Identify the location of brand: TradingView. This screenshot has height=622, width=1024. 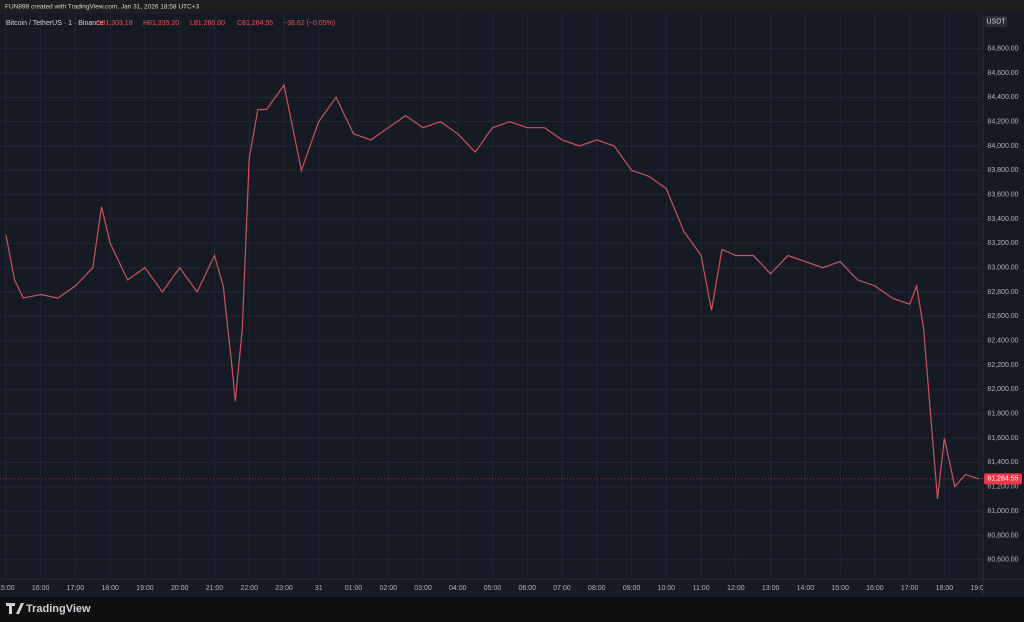
(58, 609).